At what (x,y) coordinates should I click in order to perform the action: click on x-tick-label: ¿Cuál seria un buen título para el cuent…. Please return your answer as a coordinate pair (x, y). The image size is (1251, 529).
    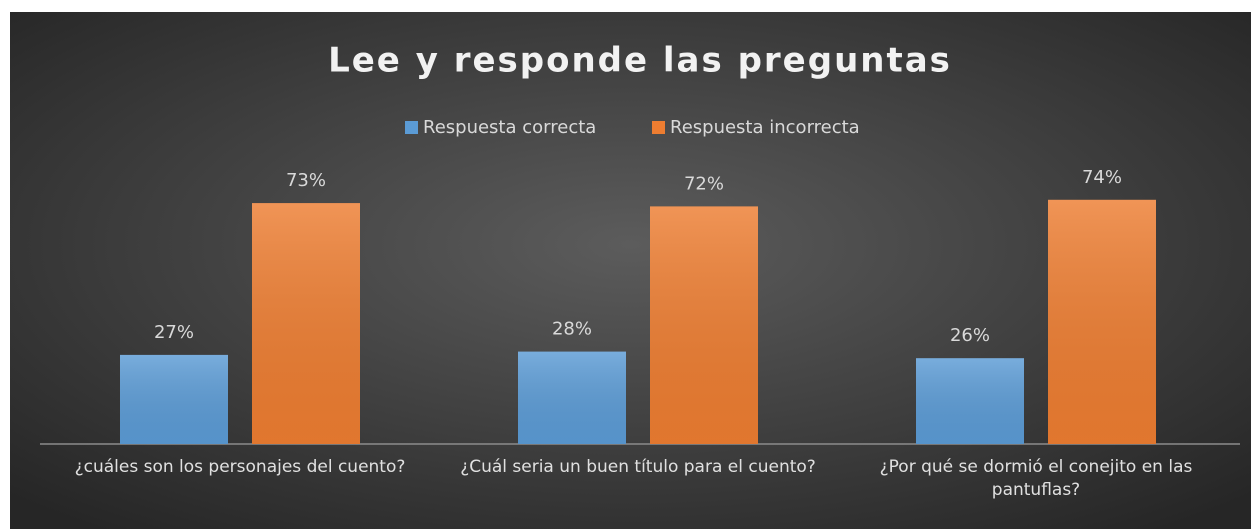
    Looking at the image, I should click on (638, 467).